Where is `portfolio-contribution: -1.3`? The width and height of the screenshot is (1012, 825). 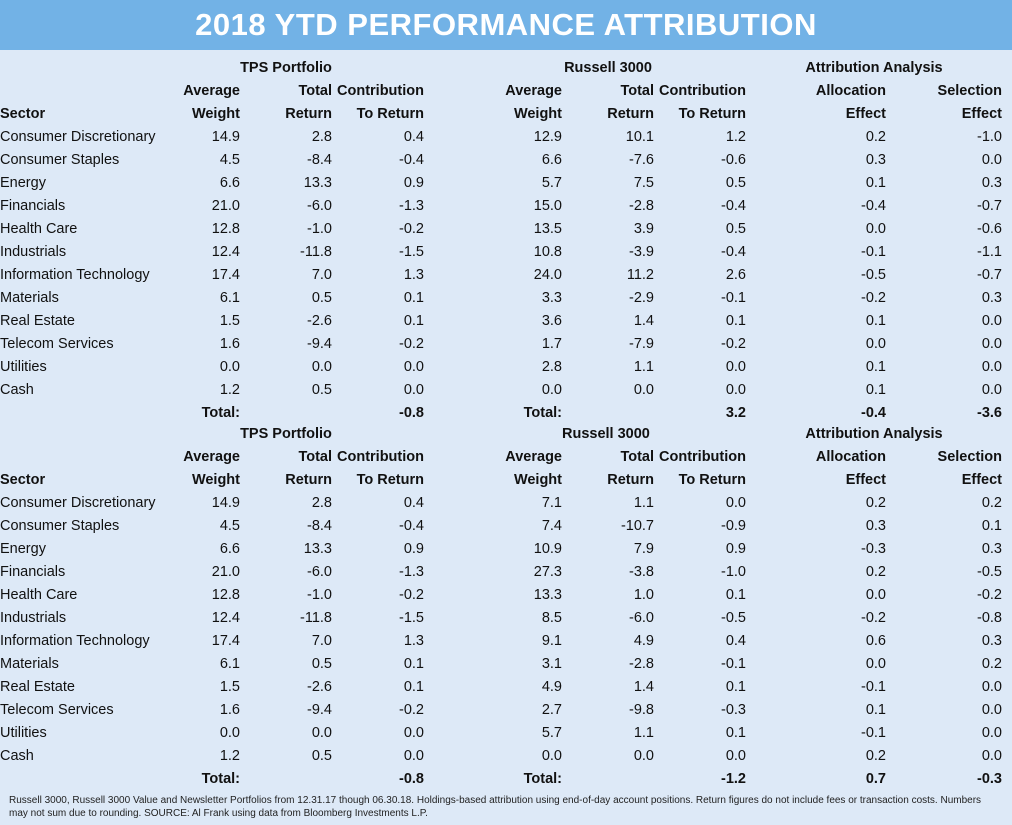
portfolio-contribution: -1.3 is located at coordinates (411, 572).